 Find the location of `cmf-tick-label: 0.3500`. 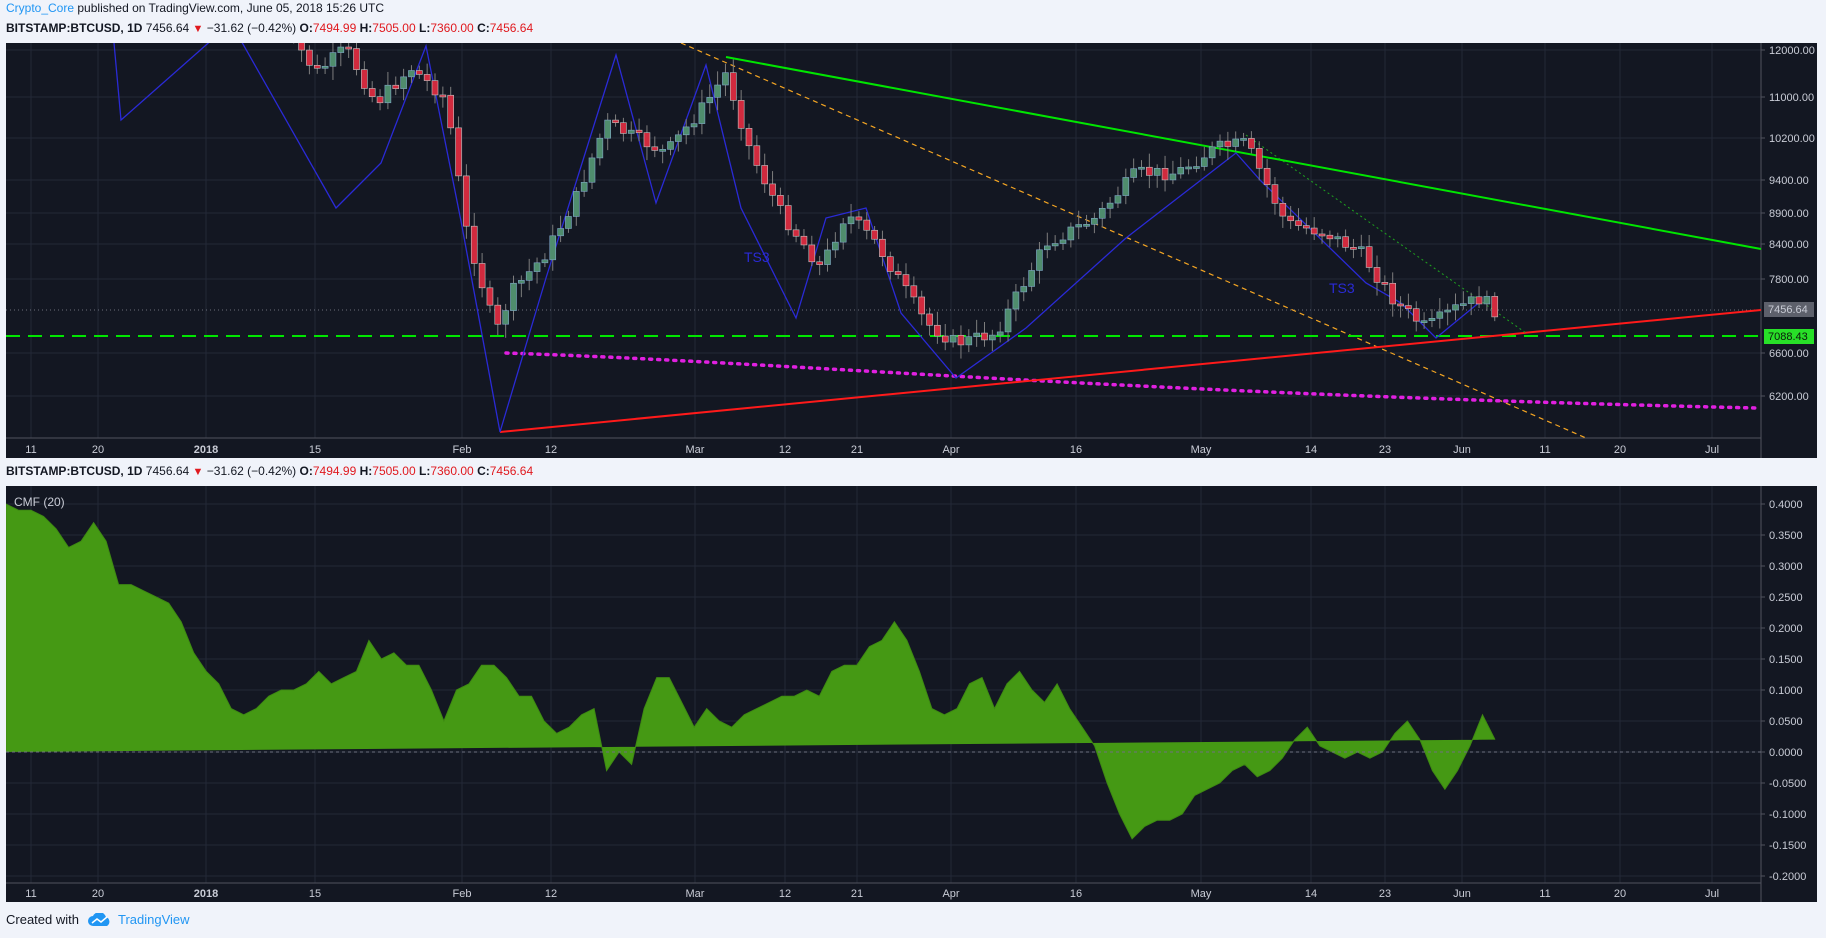

cmf-tick-label: 0.3500 is located at coordinates (1786, 536).